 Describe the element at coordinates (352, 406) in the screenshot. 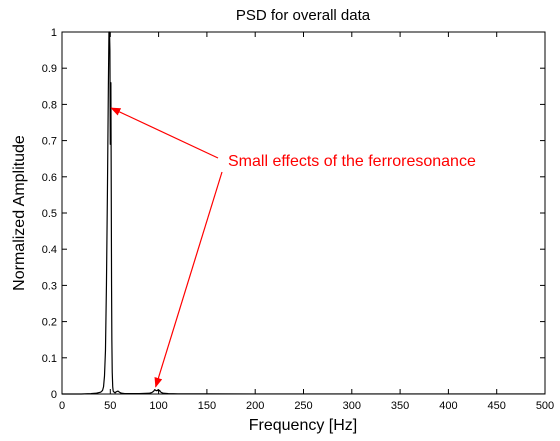

I see `x-tick-label: 300` at that location.